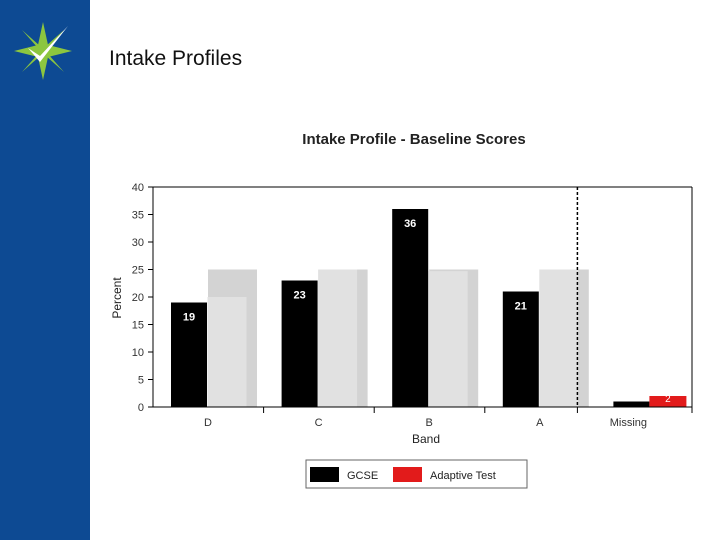 The image size is (720, 540). What do you see at coordinates (319, 423) in the screenshot?
I see `x-tick-label-c: C` at bounding box center [319, 423].